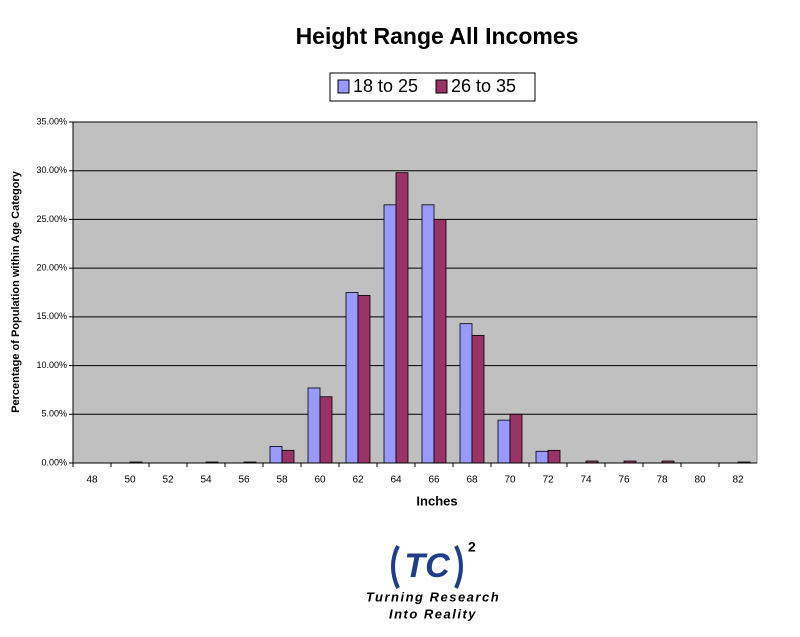 This screenshot has width=800, height=637. What do you see at coordinates (358, 480) in the screenshot?
I see `x-tick-label: 62` at bounding box center [358, 480].